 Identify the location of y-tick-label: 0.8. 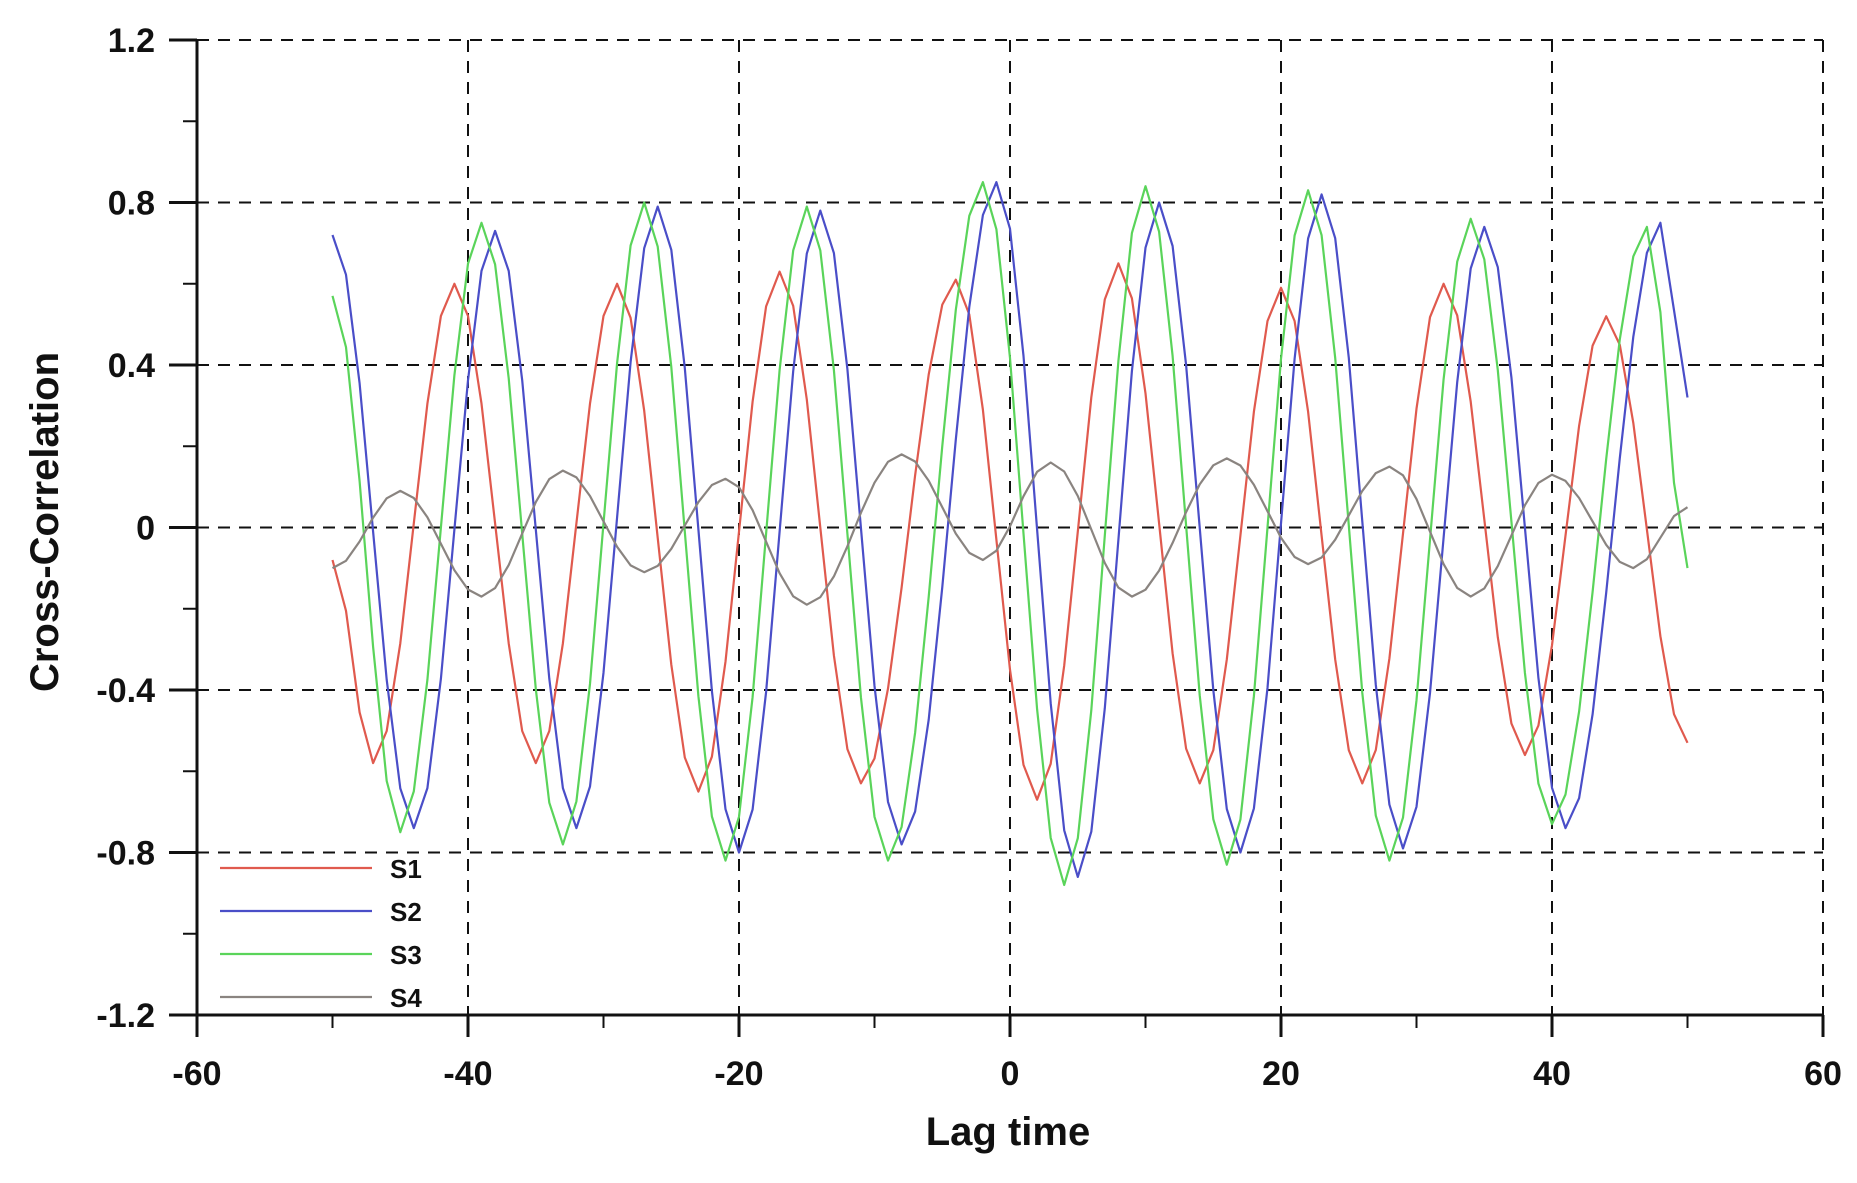
(131, 204).